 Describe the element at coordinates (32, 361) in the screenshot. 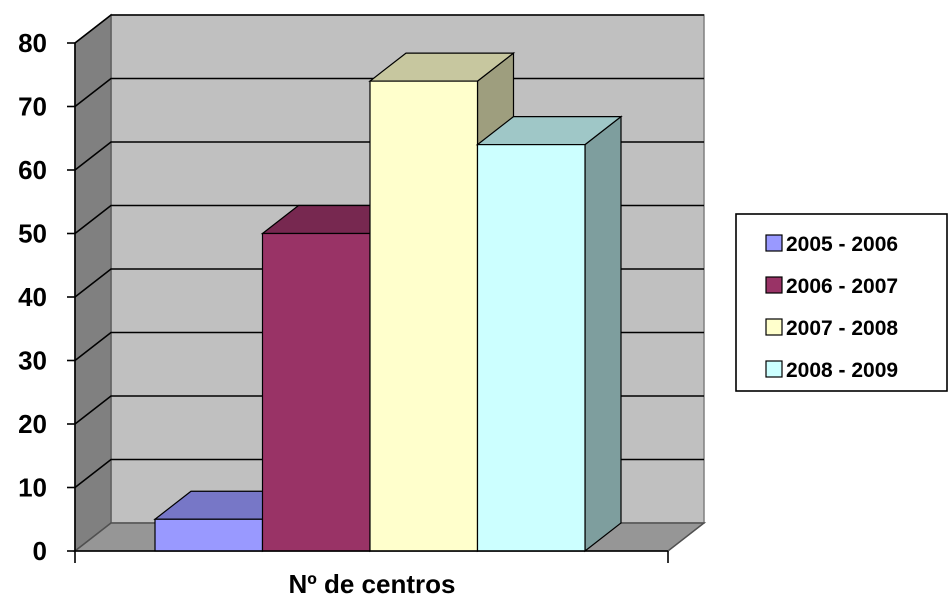

I see `y-tick-label: 30` at that location.